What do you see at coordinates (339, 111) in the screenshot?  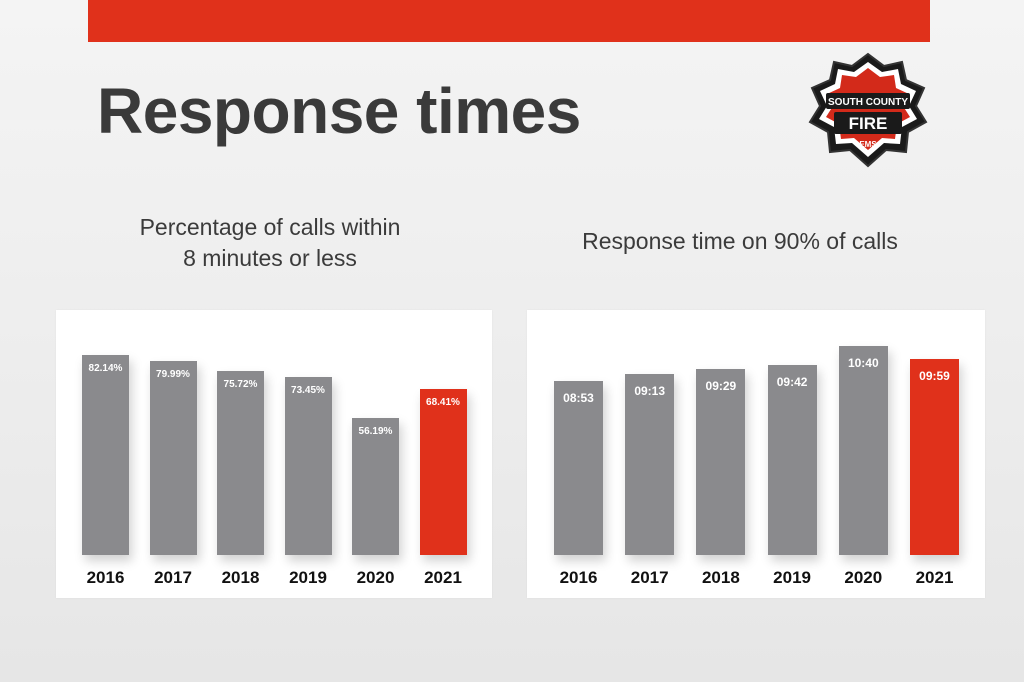 I see `page-title: Response times` at bounding box center [339, 111].